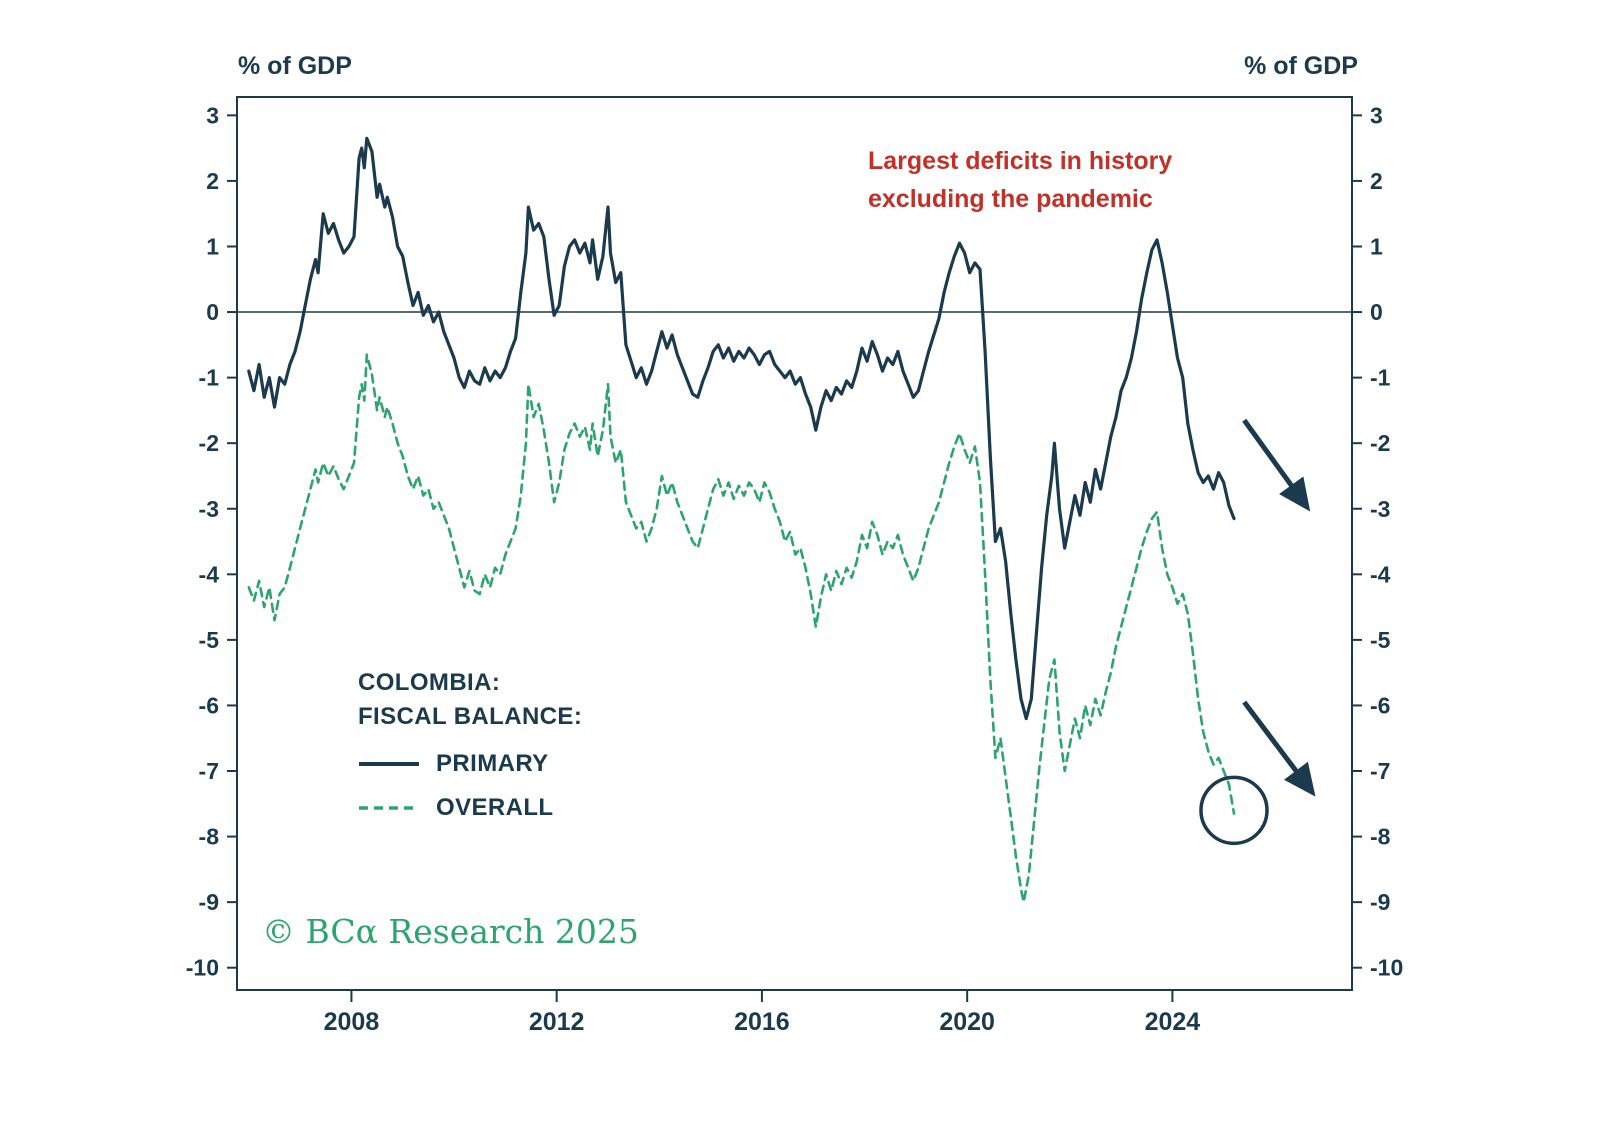  Describe the element at coordinates (450, 931) in the screenshot. I see `copyright-text: © BCα Research 2025` at that location.